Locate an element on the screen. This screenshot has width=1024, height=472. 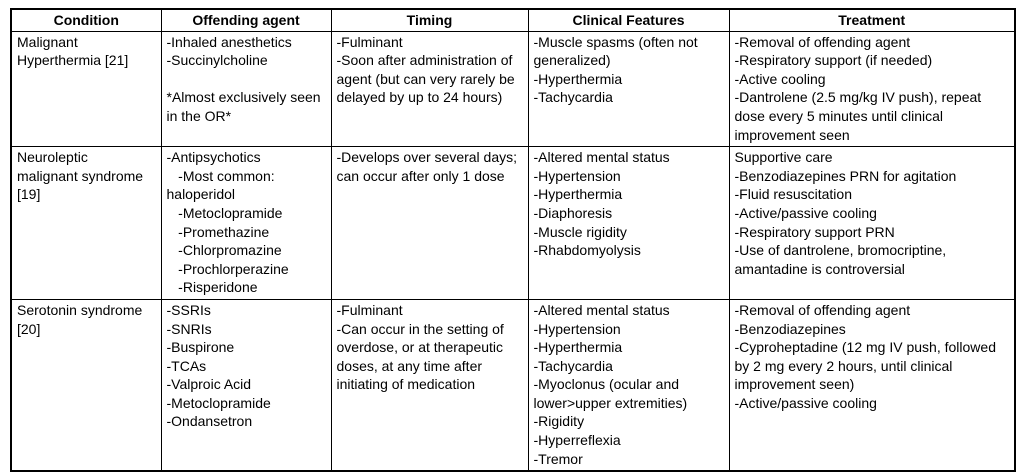
column-header-clinical-features: Clinical Features is located at coordinates (628, 20).